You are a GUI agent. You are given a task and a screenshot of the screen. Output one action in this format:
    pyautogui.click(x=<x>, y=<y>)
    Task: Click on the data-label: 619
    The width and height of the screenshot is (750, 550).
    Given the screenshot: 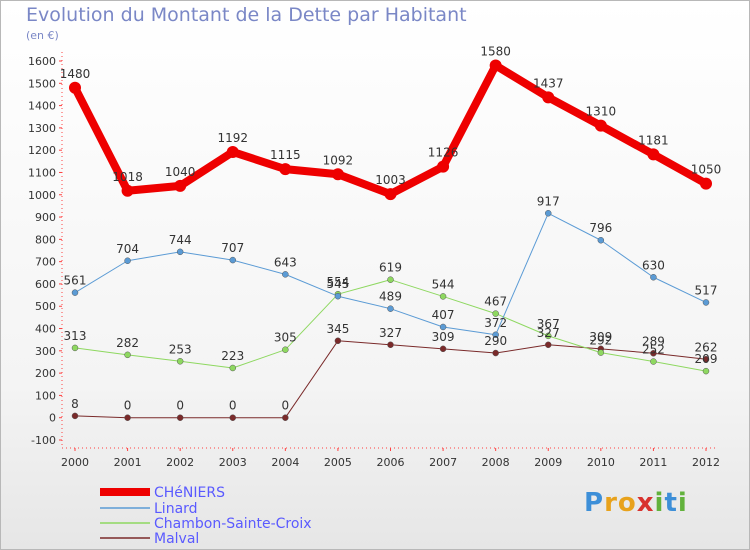 What is the action you would take?
    pyautogui.click(x=390, y=268)
    